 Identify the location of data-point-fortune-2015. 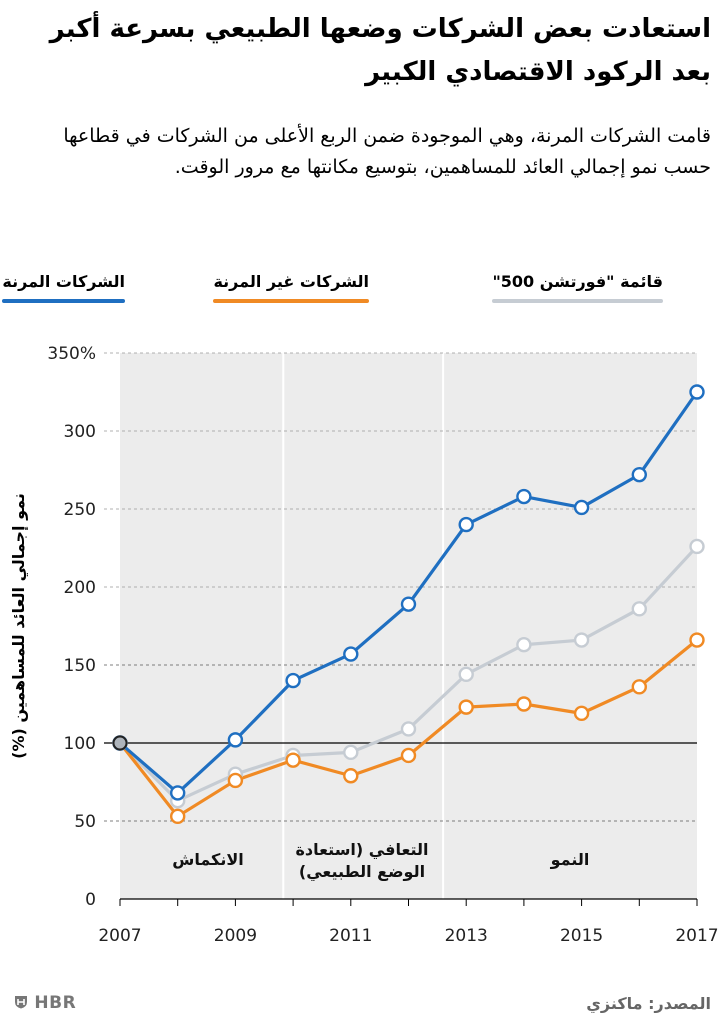
(581, 640).